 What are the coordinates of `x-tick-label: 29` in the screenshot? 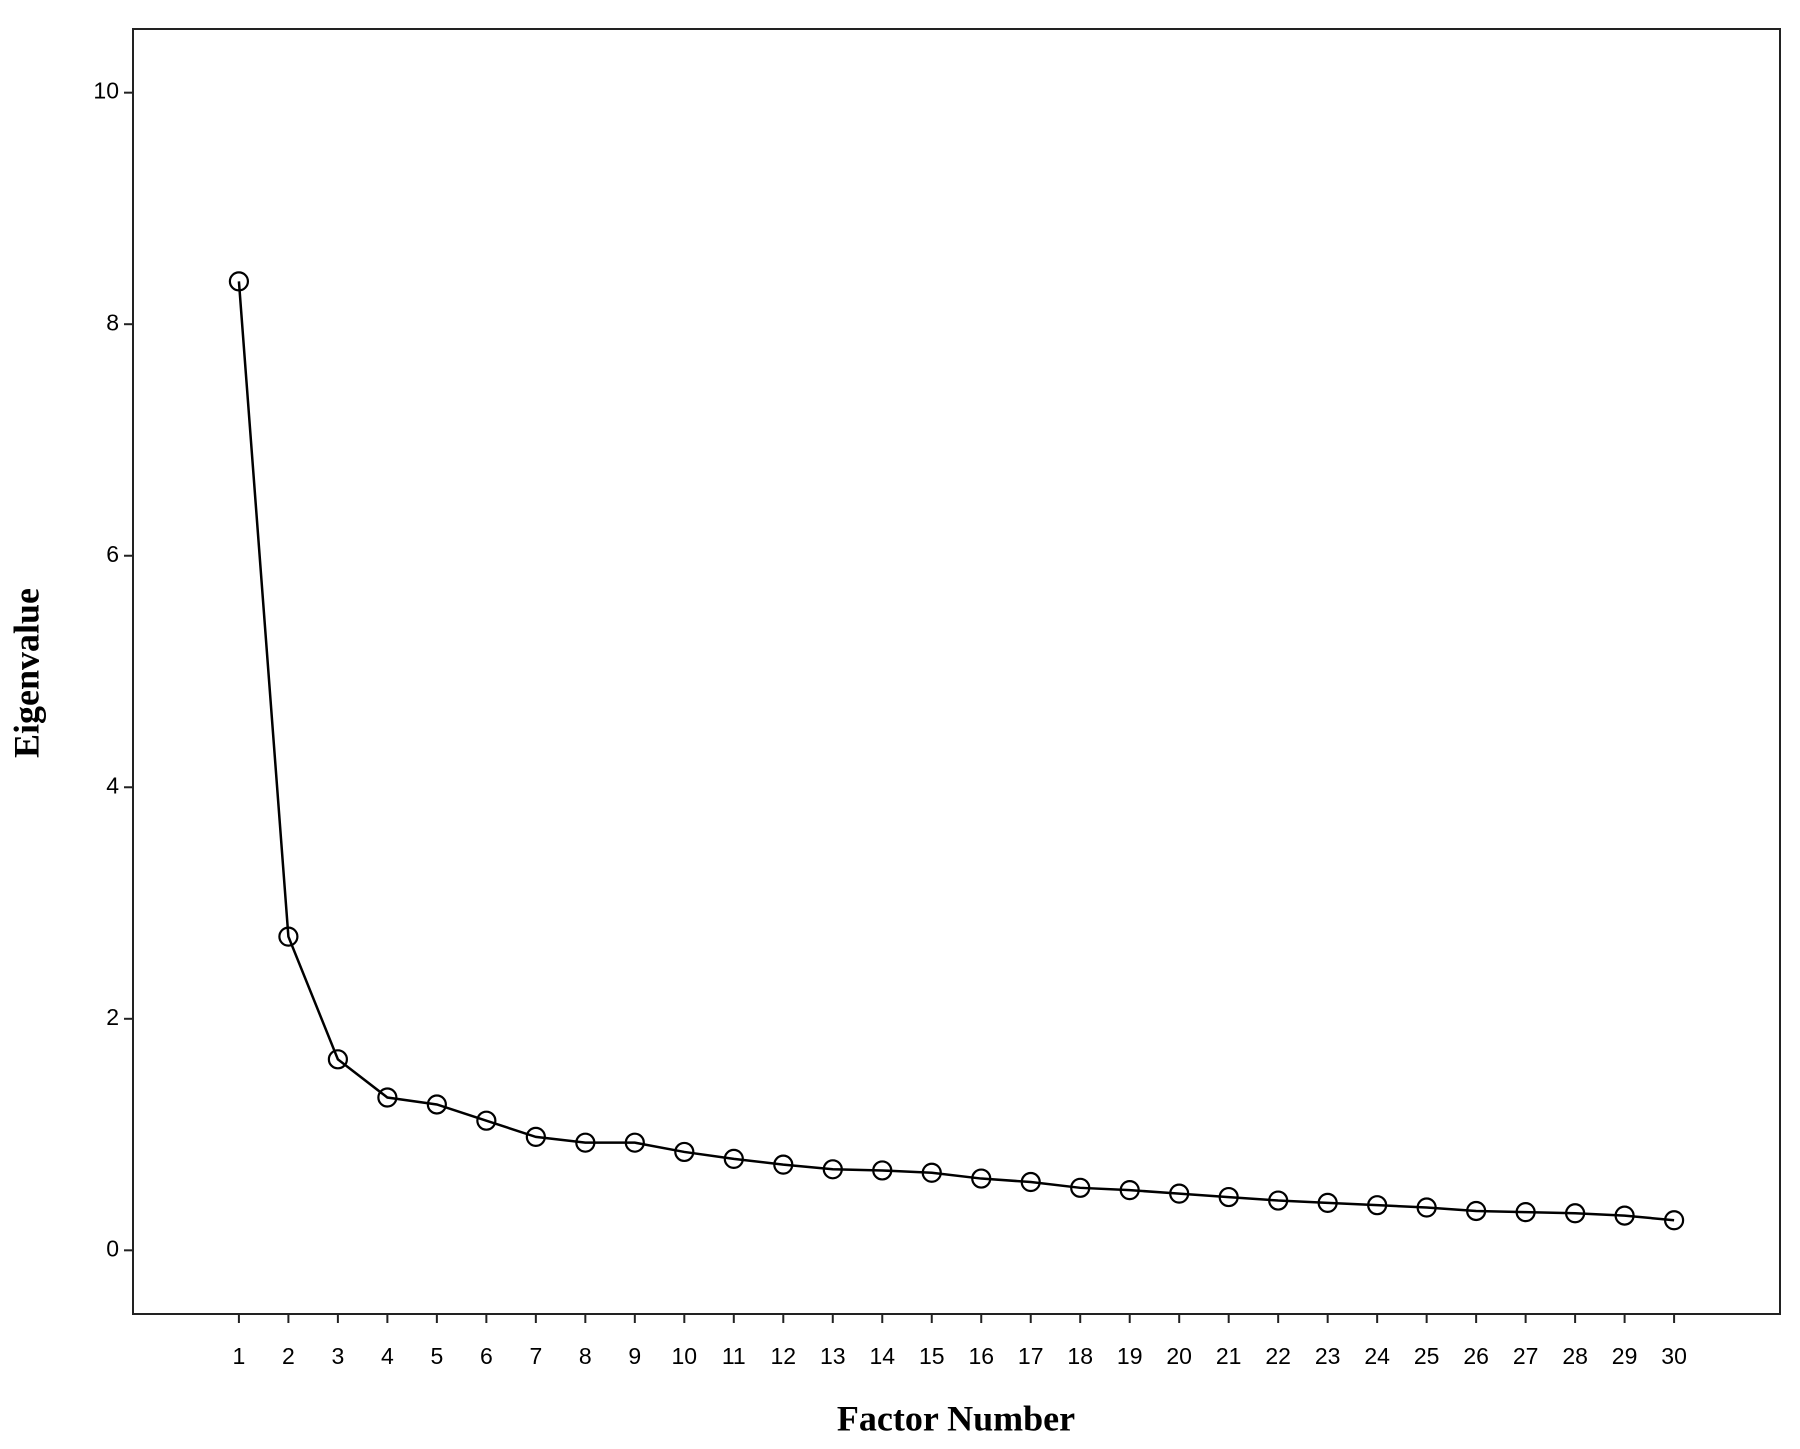 It's located at (1625, 1356).